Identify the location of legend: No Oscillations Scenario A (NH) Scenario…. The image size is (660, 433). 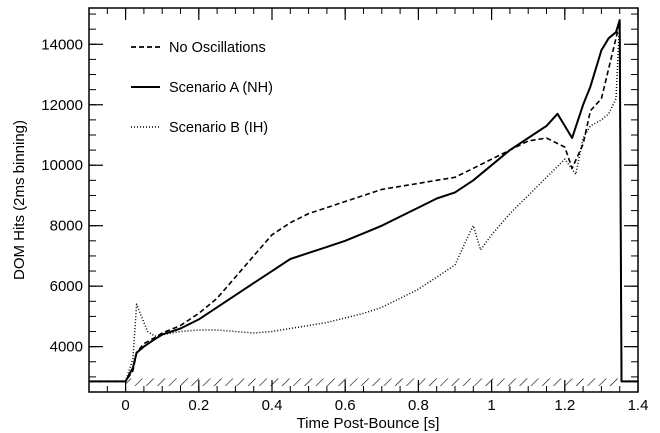
(202, 88).